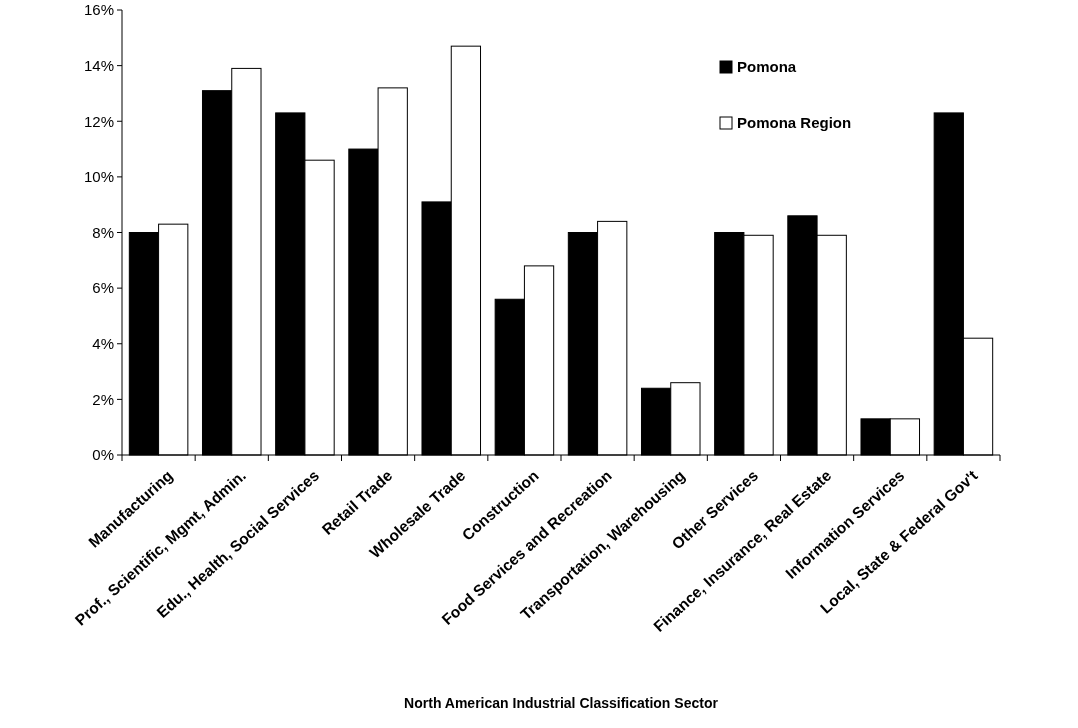  Describe the element at coordinates (794, 123) in the screenshot. I see `legend-label: Pomona Region` at that location.